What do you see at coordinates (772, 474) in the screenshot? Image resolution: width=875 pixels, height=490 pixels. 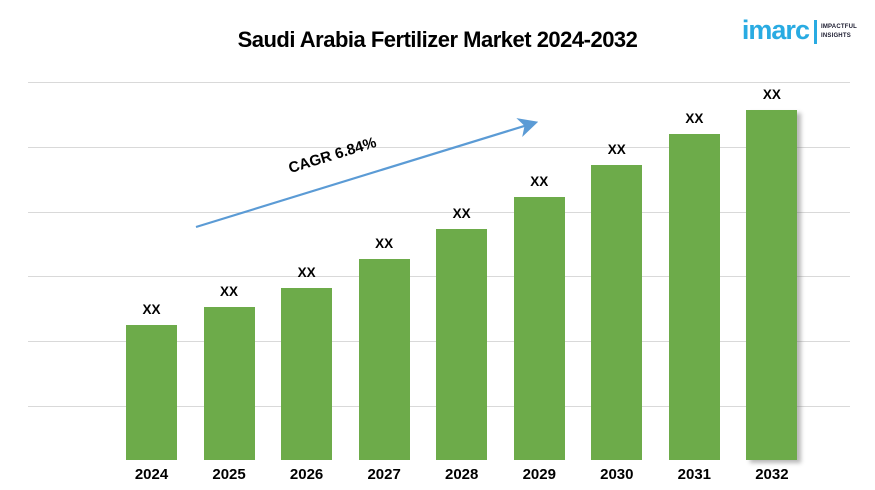 I see `x-axis-label-2032: 2032` at bounding box center [772, 474].